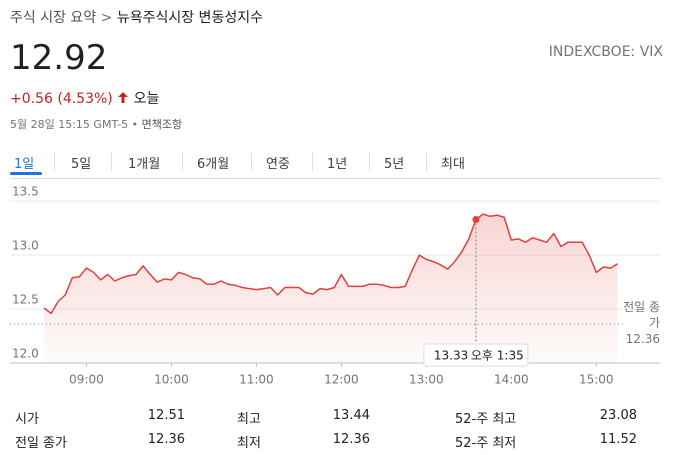 This screenshot has width=683, height=455. What do you see at coordinates (26, 173) in the screenshot?
I see `tab-underline` at bounding box center [26, 173].